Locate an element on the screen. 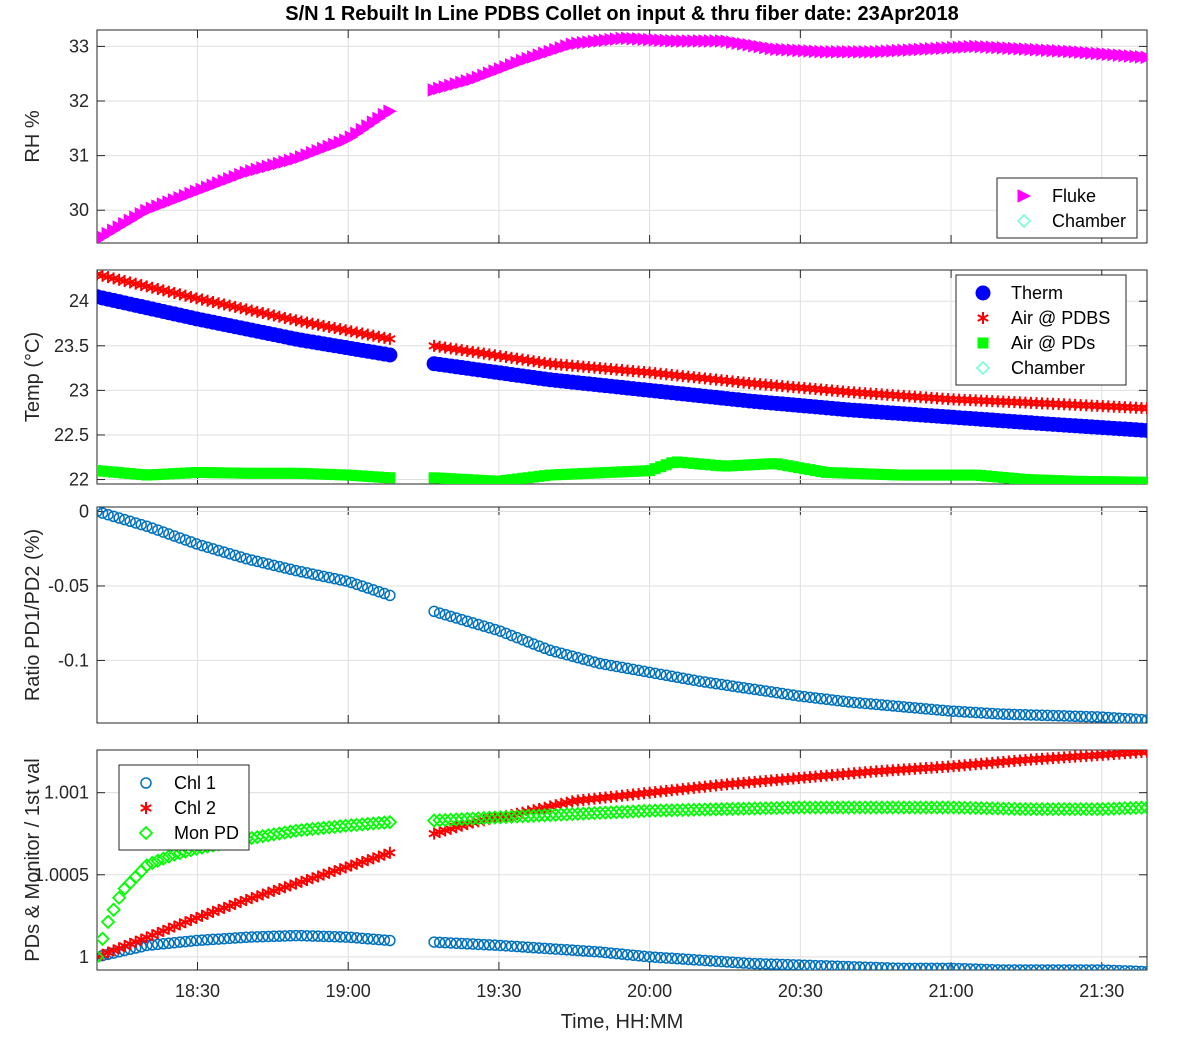 Image resolution: width=1200 pixels, height=1050 pixels. x-tick-label: 18:30 is located at coordinates (197, 991).